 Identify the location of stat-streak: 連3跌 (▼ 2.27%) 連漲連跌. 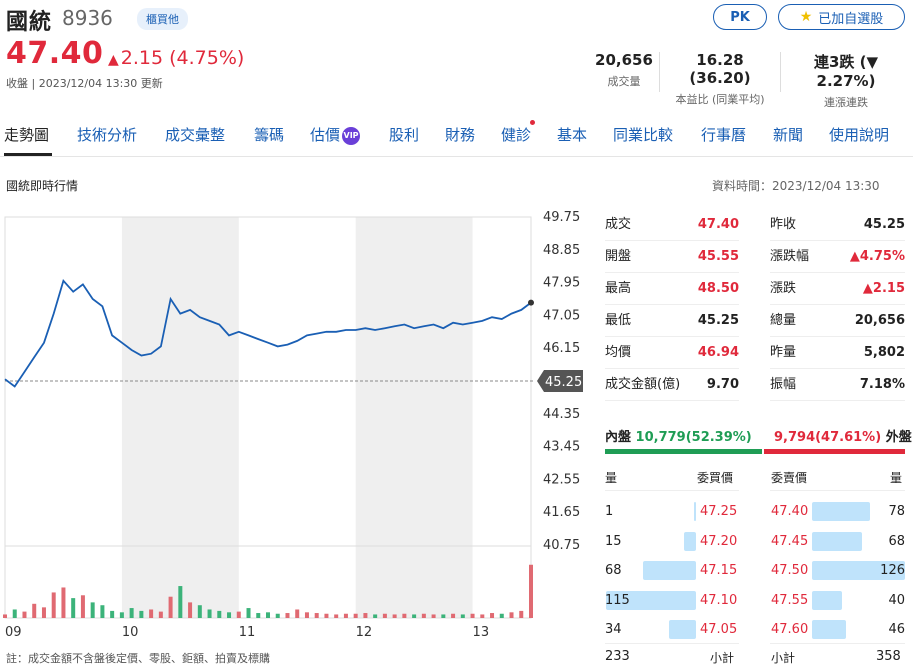
(846, 80).